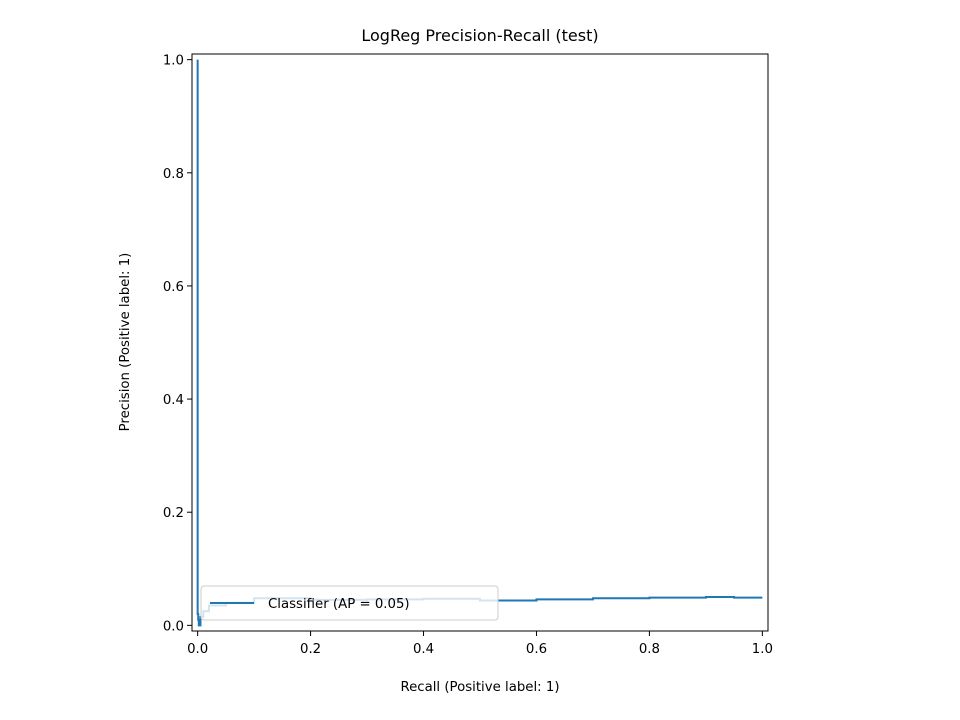  What do you see at coordinates (173, 513) in the screenshot?
I see `y-tick-label: 0.2` at bounding box center [173, 513].